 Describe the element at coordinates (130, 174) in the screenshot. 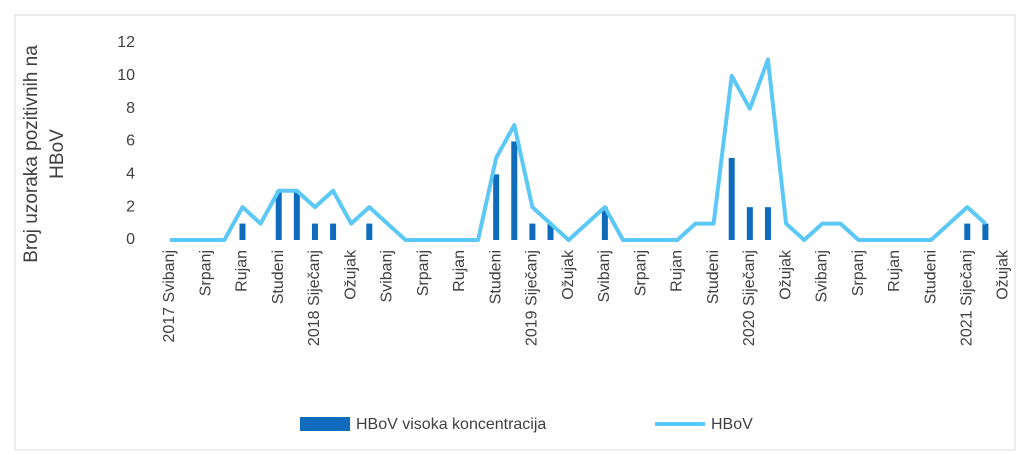

I see `y-tick-label: 4` at that location.